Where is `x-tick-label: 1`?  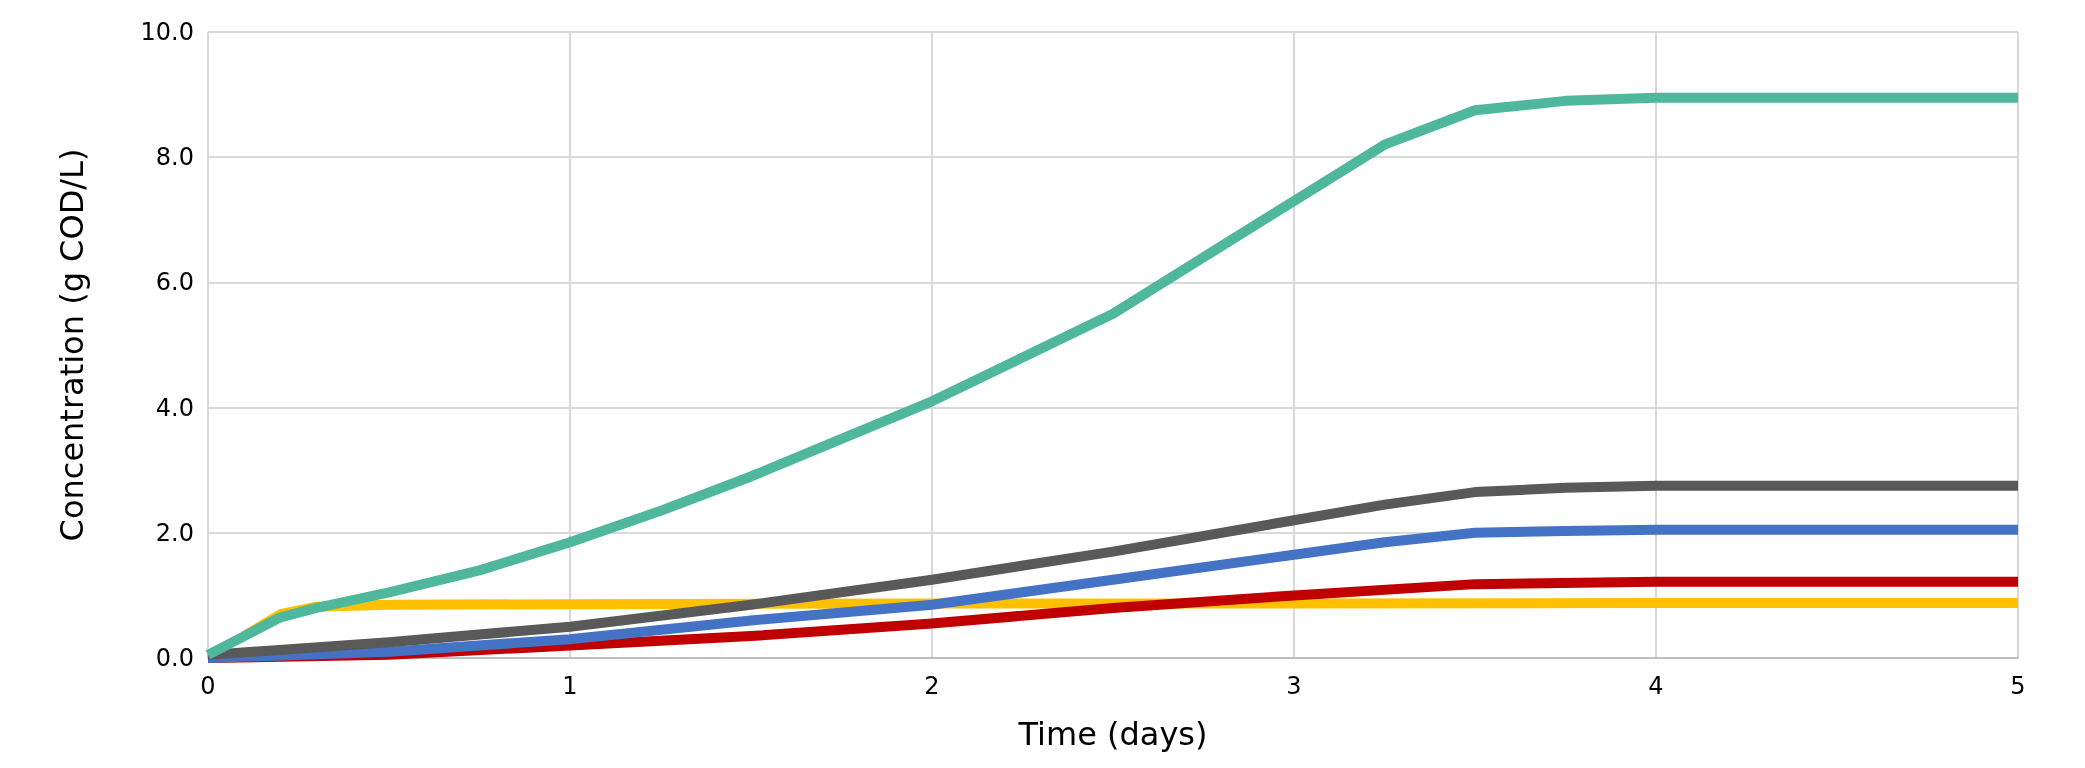 x-tick-label: 1 is located at coordinates (570, 686).